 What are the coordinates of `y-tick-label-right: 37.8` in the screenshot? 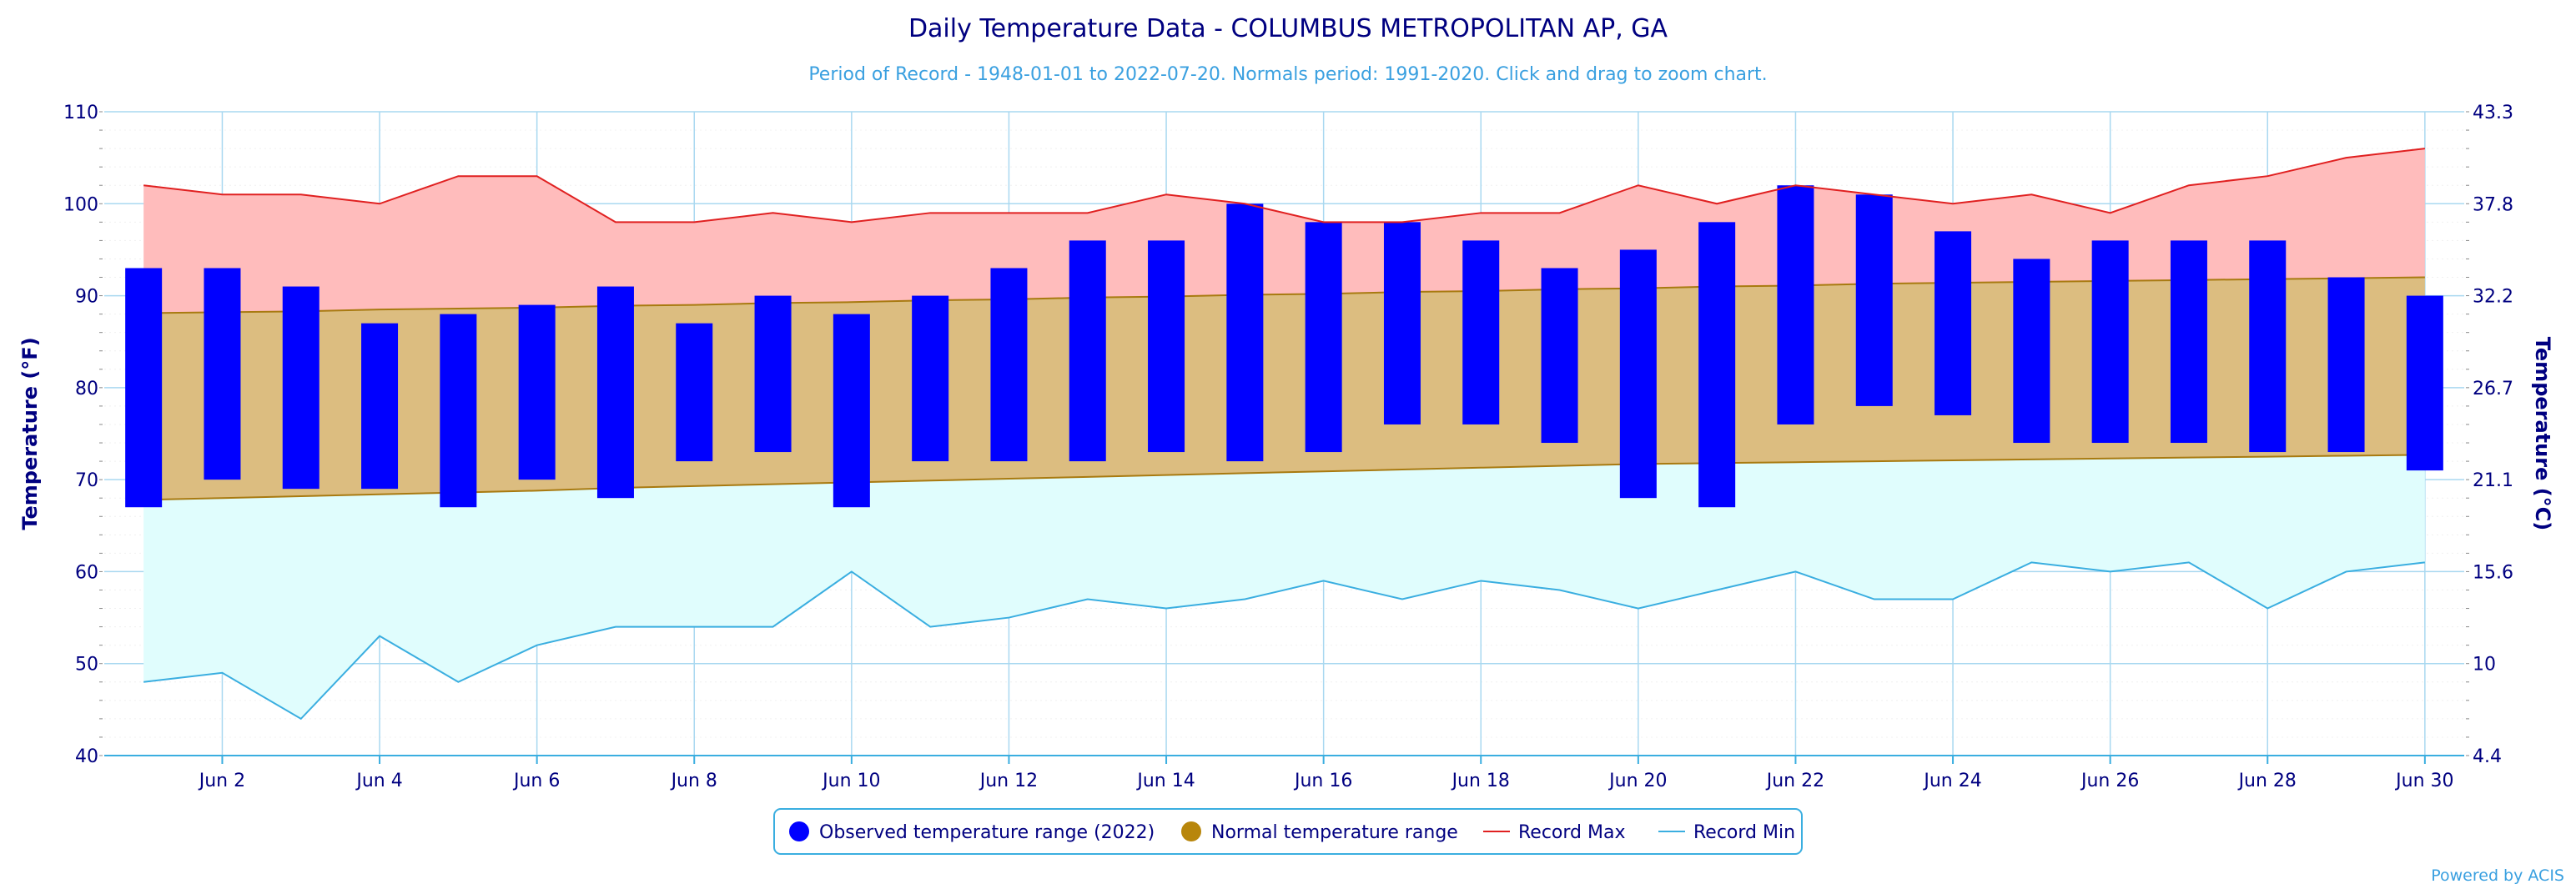 It's located at (2493, 204).